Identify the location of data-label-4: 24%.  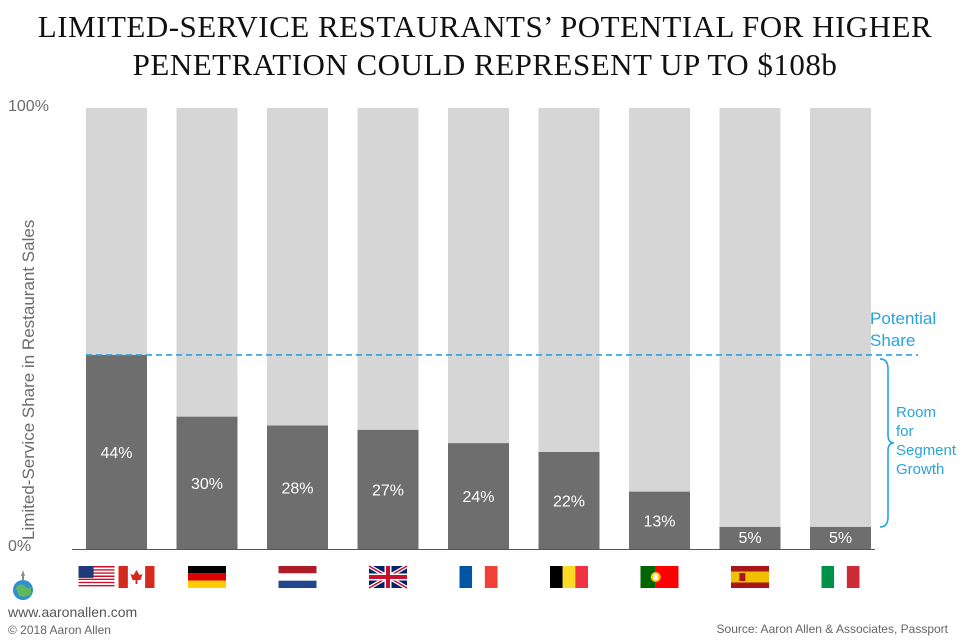
(478, 497).